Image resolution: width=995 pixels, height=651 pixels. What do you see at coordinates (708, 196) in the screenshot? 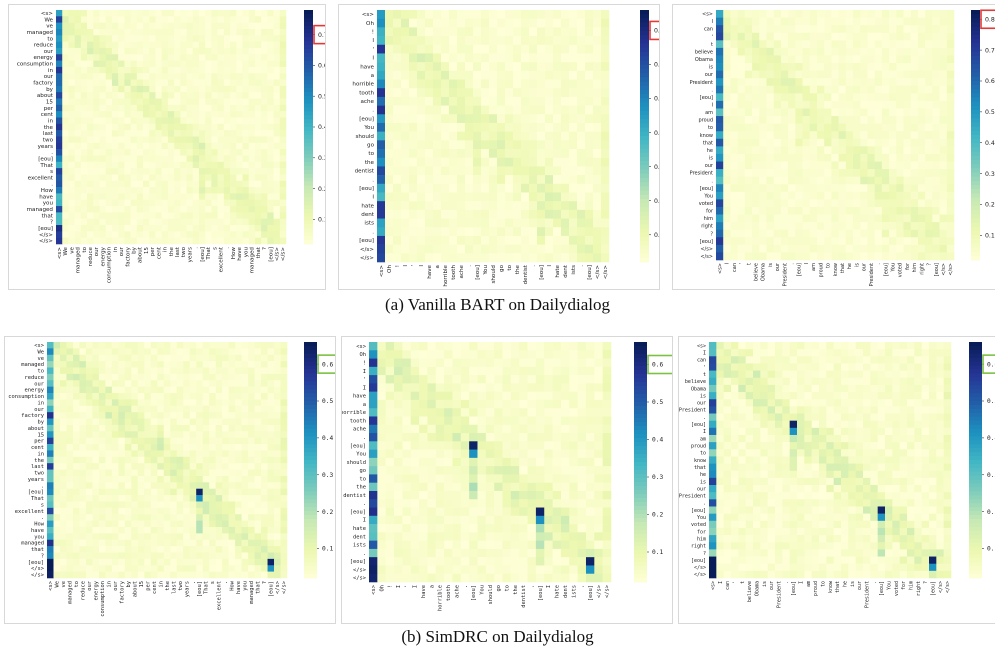
I see `y-tick-label: You` at bounding box center [708, 196].